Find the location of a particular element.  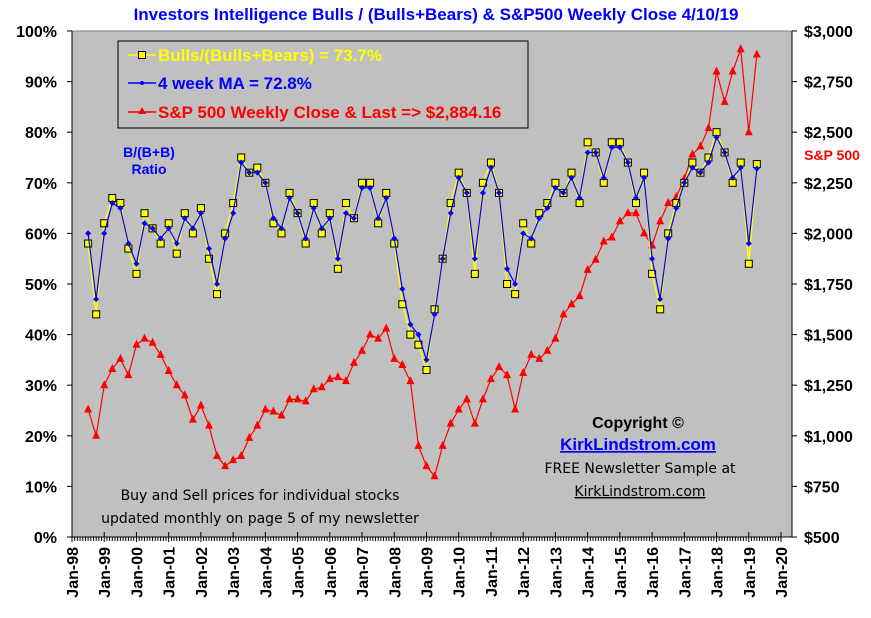

x-tick-label: Jan-15 is located at coordinates (621, 572).